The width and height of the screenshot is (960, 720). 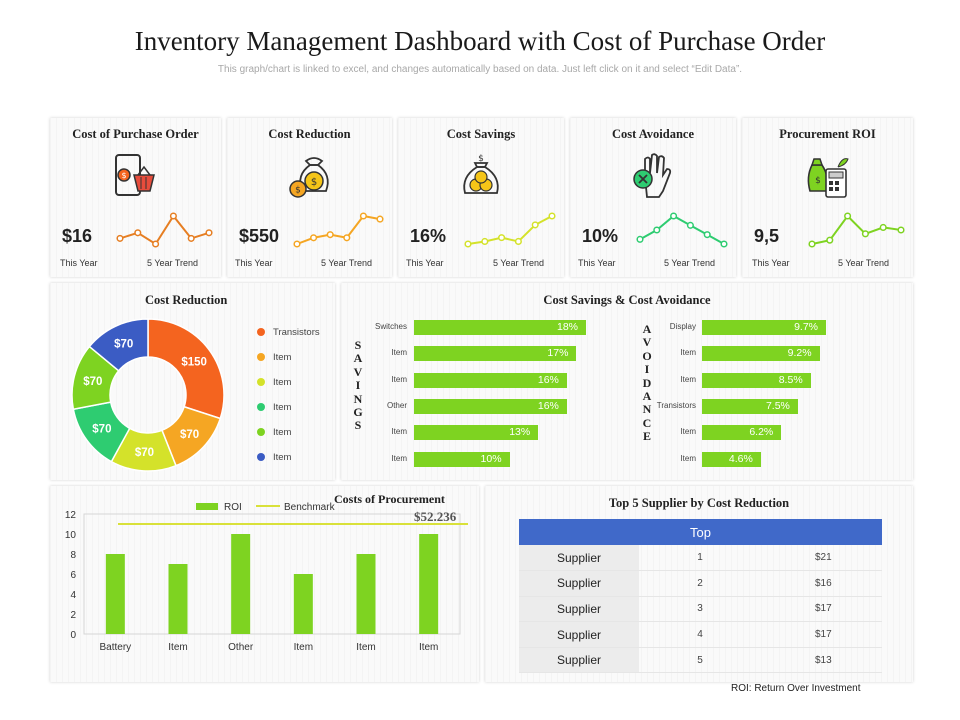 What do you see at coordinates (481, 134) in the screenshot?
I see `kpi-title: Cost Savings` at bounding box center [481, 134].